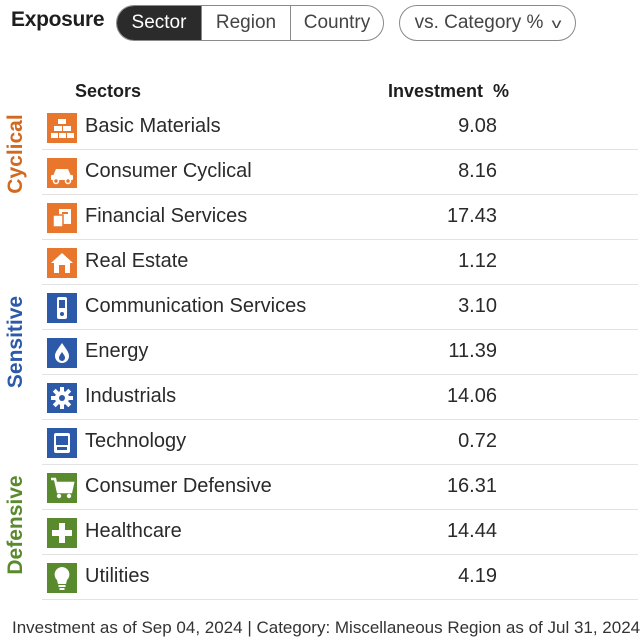  I want to click on real-estate-icon, so click(62, 263).